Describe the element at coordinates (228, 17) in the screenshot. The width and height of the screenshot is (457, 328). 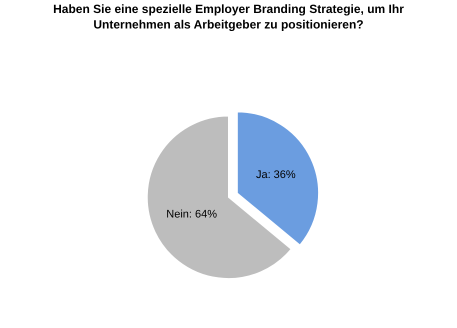
I see `chart-title: Haben Sie eine spezielle Employer Branding Strategie, um Ihr Unternehmen als Arbeitgeber zu positionieren?` at that location.